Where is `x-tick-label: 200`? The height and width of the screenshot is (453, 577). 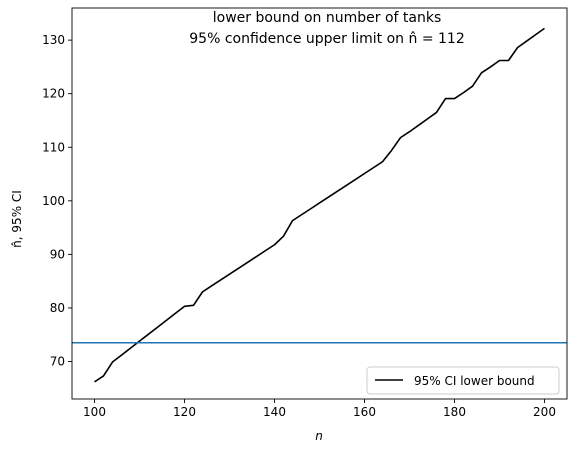 x-tick-label: 200 is located at coordinates (544, 412).